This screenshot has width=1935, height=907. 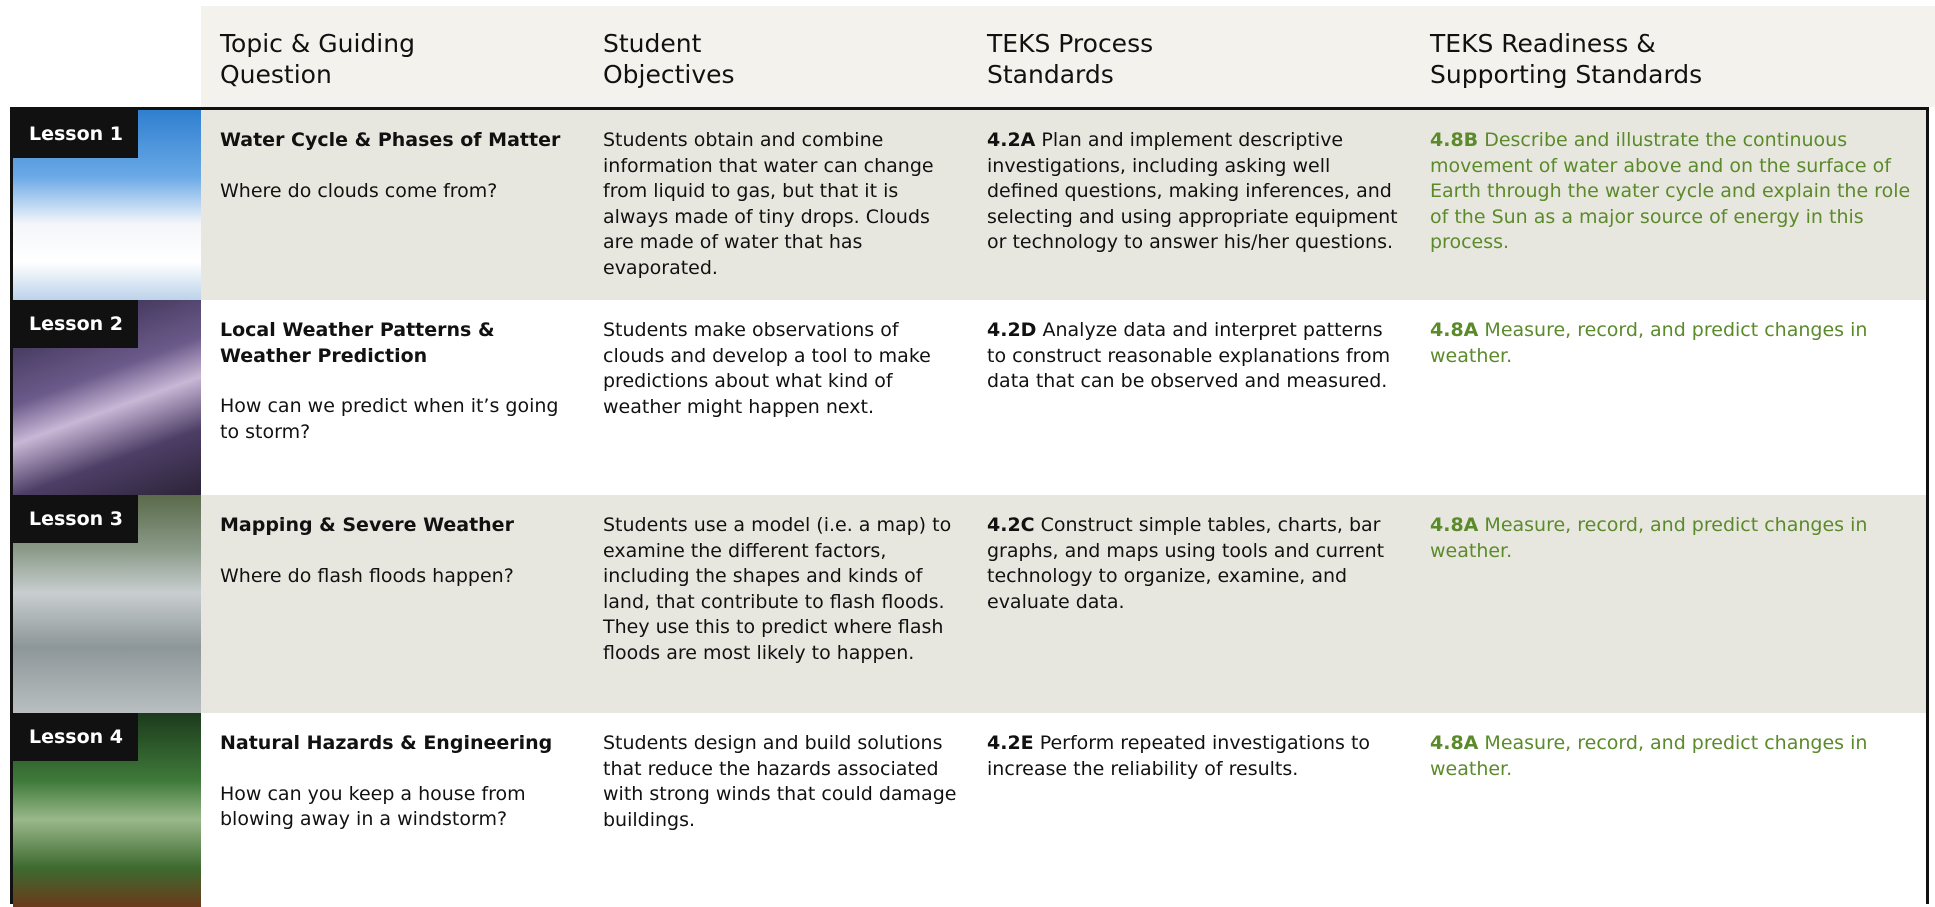 I want to click on column-header: Topic & Guiding Question, so click(x=317, y=59).